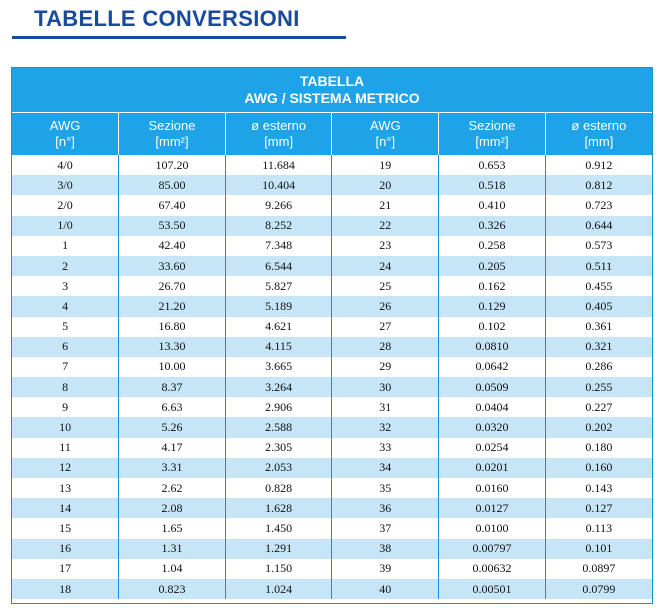  What do you see at coordinates (598, 488) in the screenshot?
I see `table-cell-diametro: 0.143` at bounding box center [598, 488].